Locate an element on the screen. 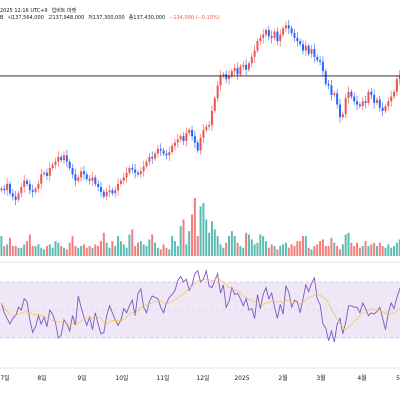  market-text: 업비트 마켓 is located at coordinates (64, 11).